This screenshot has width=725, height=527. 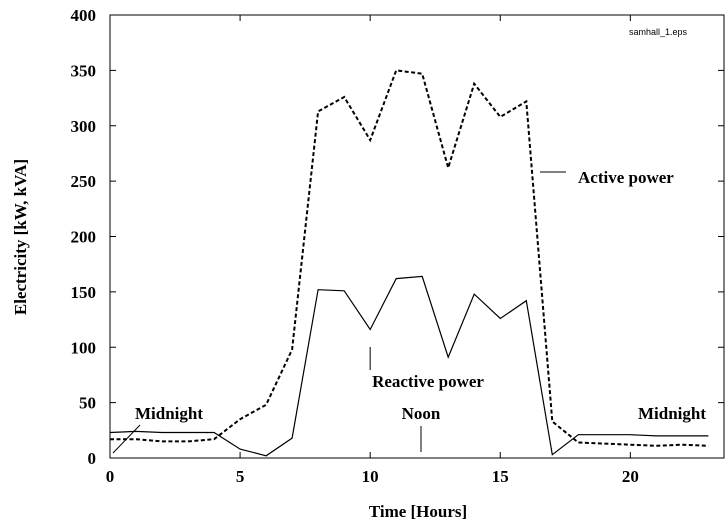 I want to click on x-tick-label: 0, so click(x=110, y=476).